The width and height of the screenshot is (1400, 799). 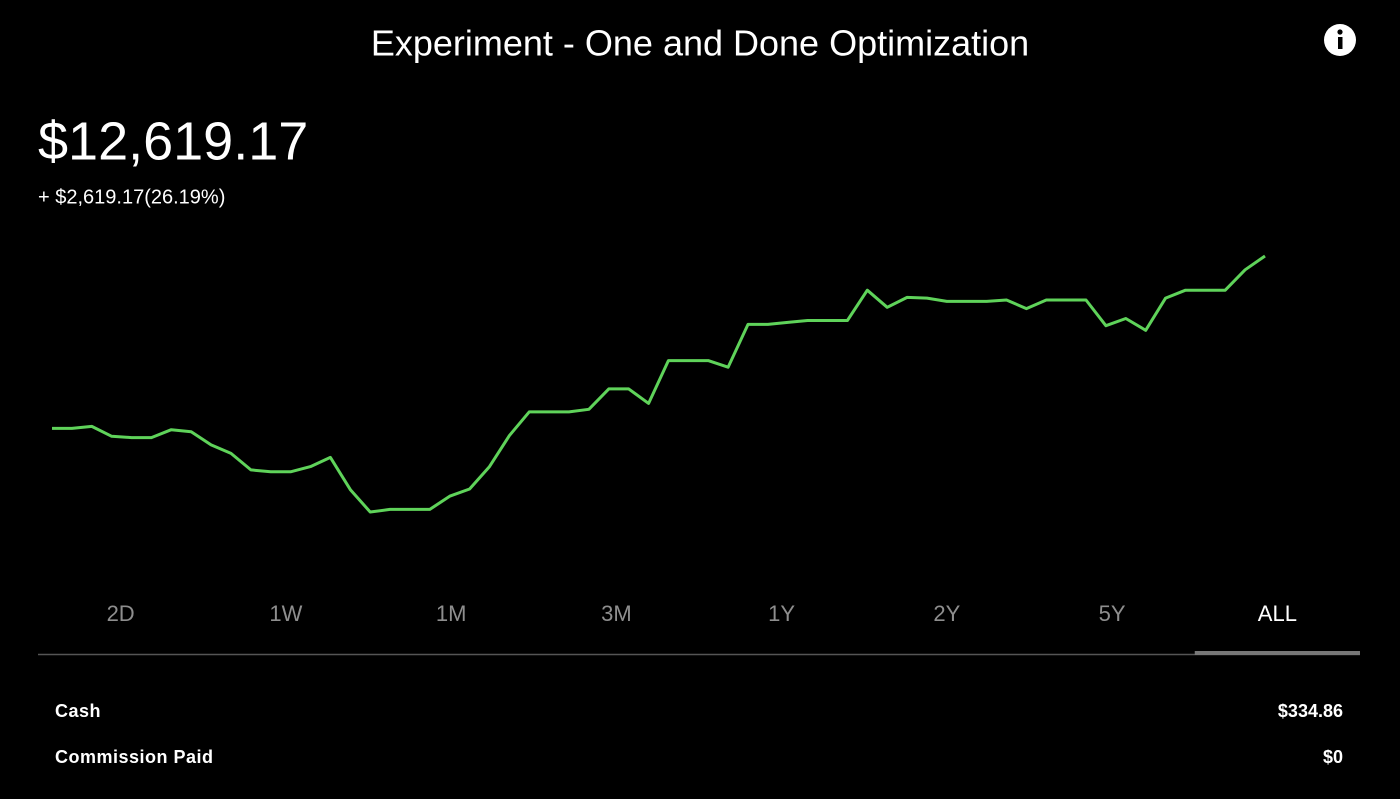 What do you see at coordinates (121, 613) in the screenshot?
I see `range-tab: 2D` at bounding box center [121, 613].